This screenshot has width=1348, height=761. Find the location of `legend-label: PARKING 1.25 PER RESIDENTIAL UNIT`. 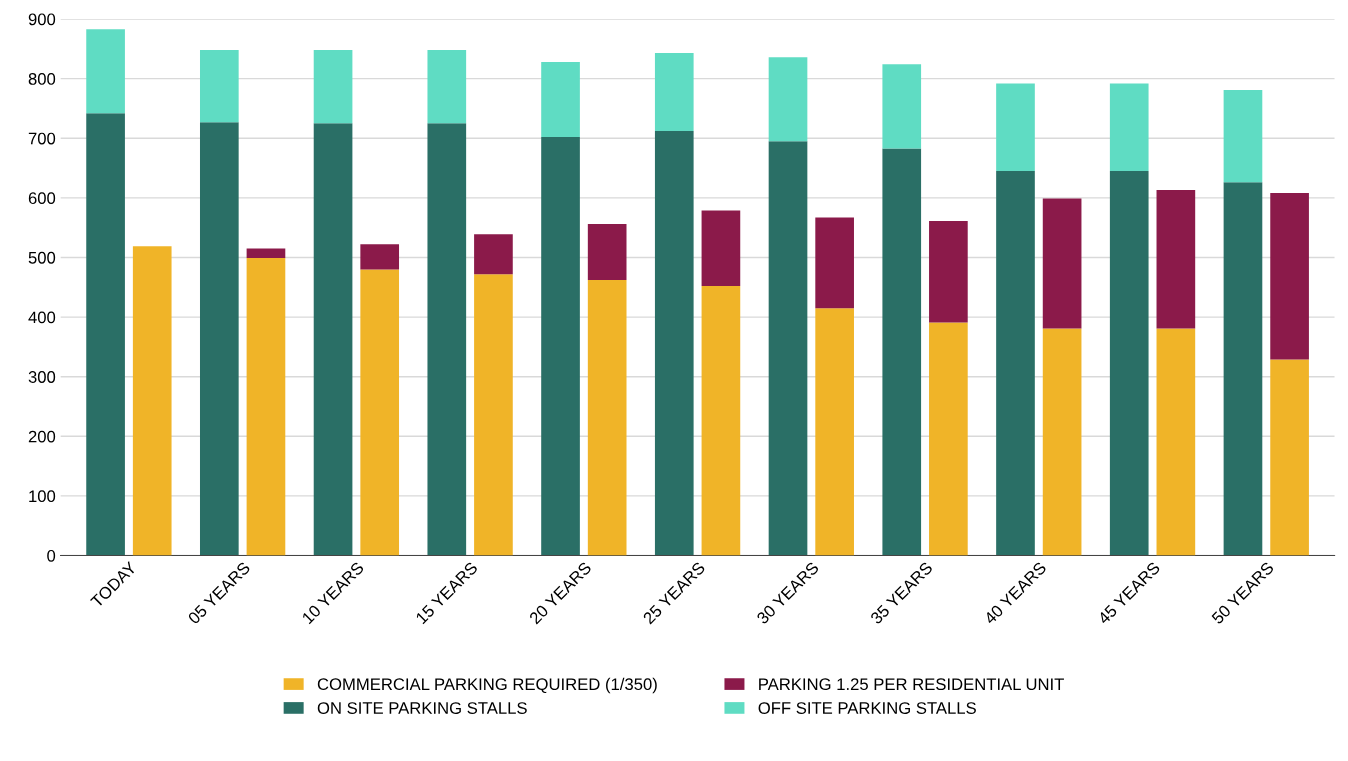

legend-label: PARKING 1.25 PER RESIDENTIAL UNIT is located at coordinates (911, 684).